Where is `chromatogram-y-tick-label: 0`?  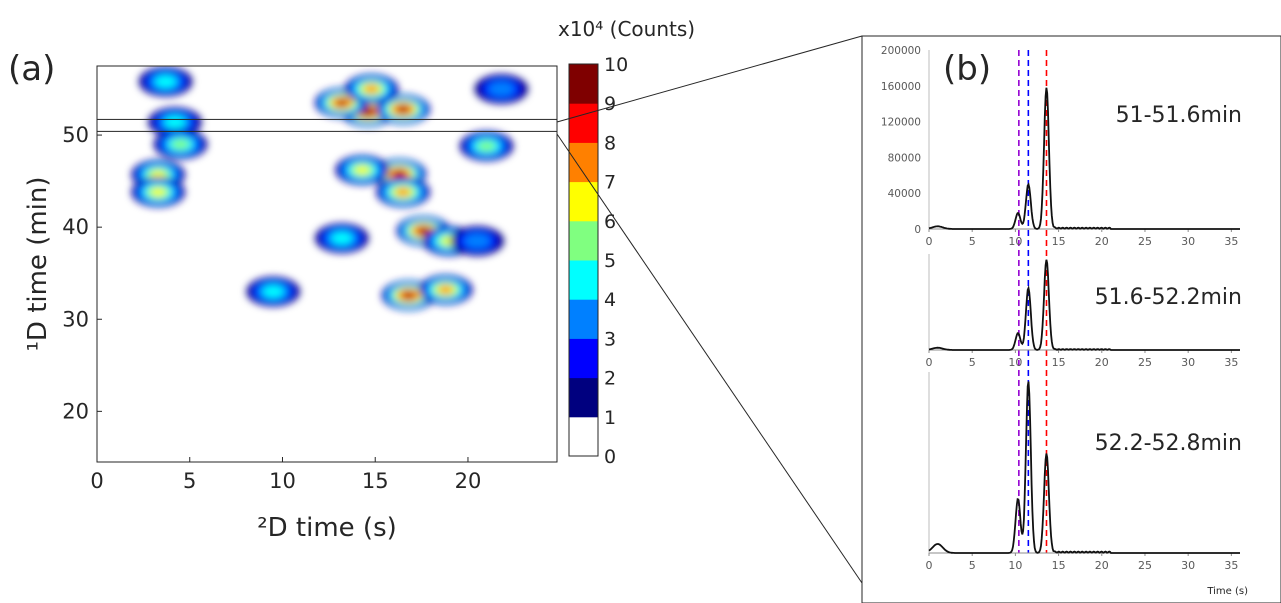 chromatogram-y-tick-label: 0 is located at coordinates (917, 230).